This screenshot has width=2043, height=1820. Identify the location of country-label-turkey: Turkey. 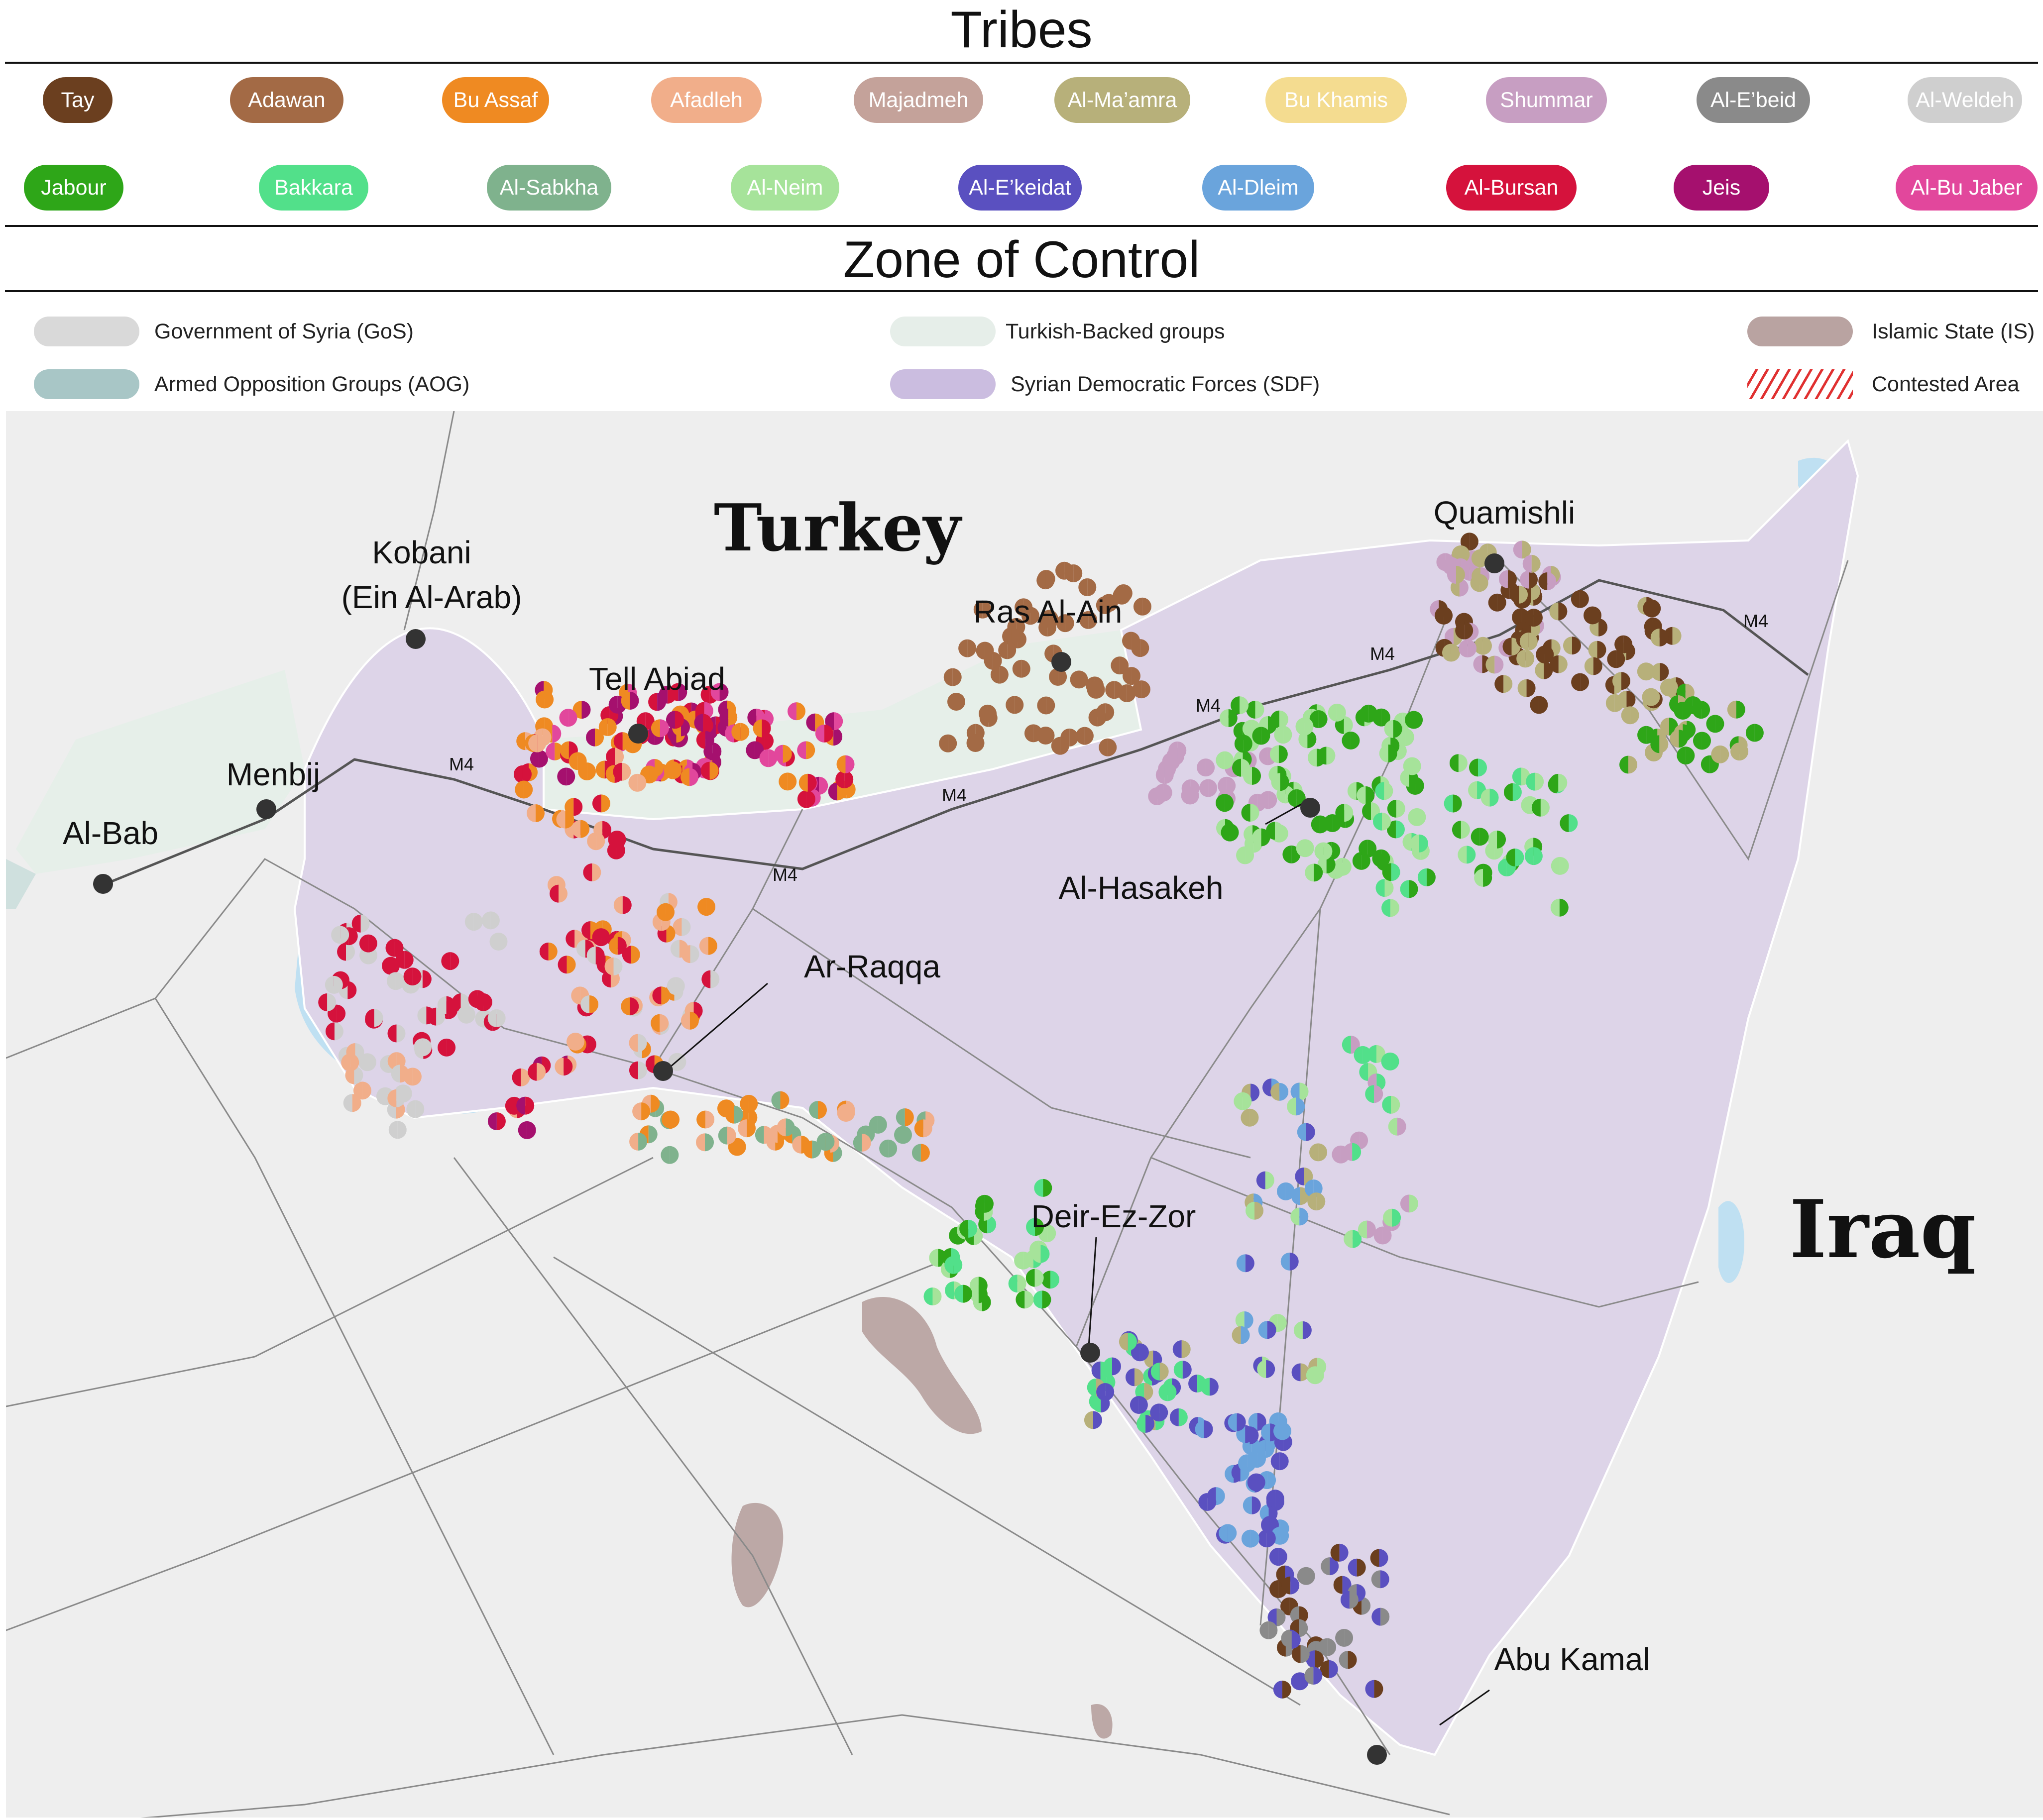
(838, 528).